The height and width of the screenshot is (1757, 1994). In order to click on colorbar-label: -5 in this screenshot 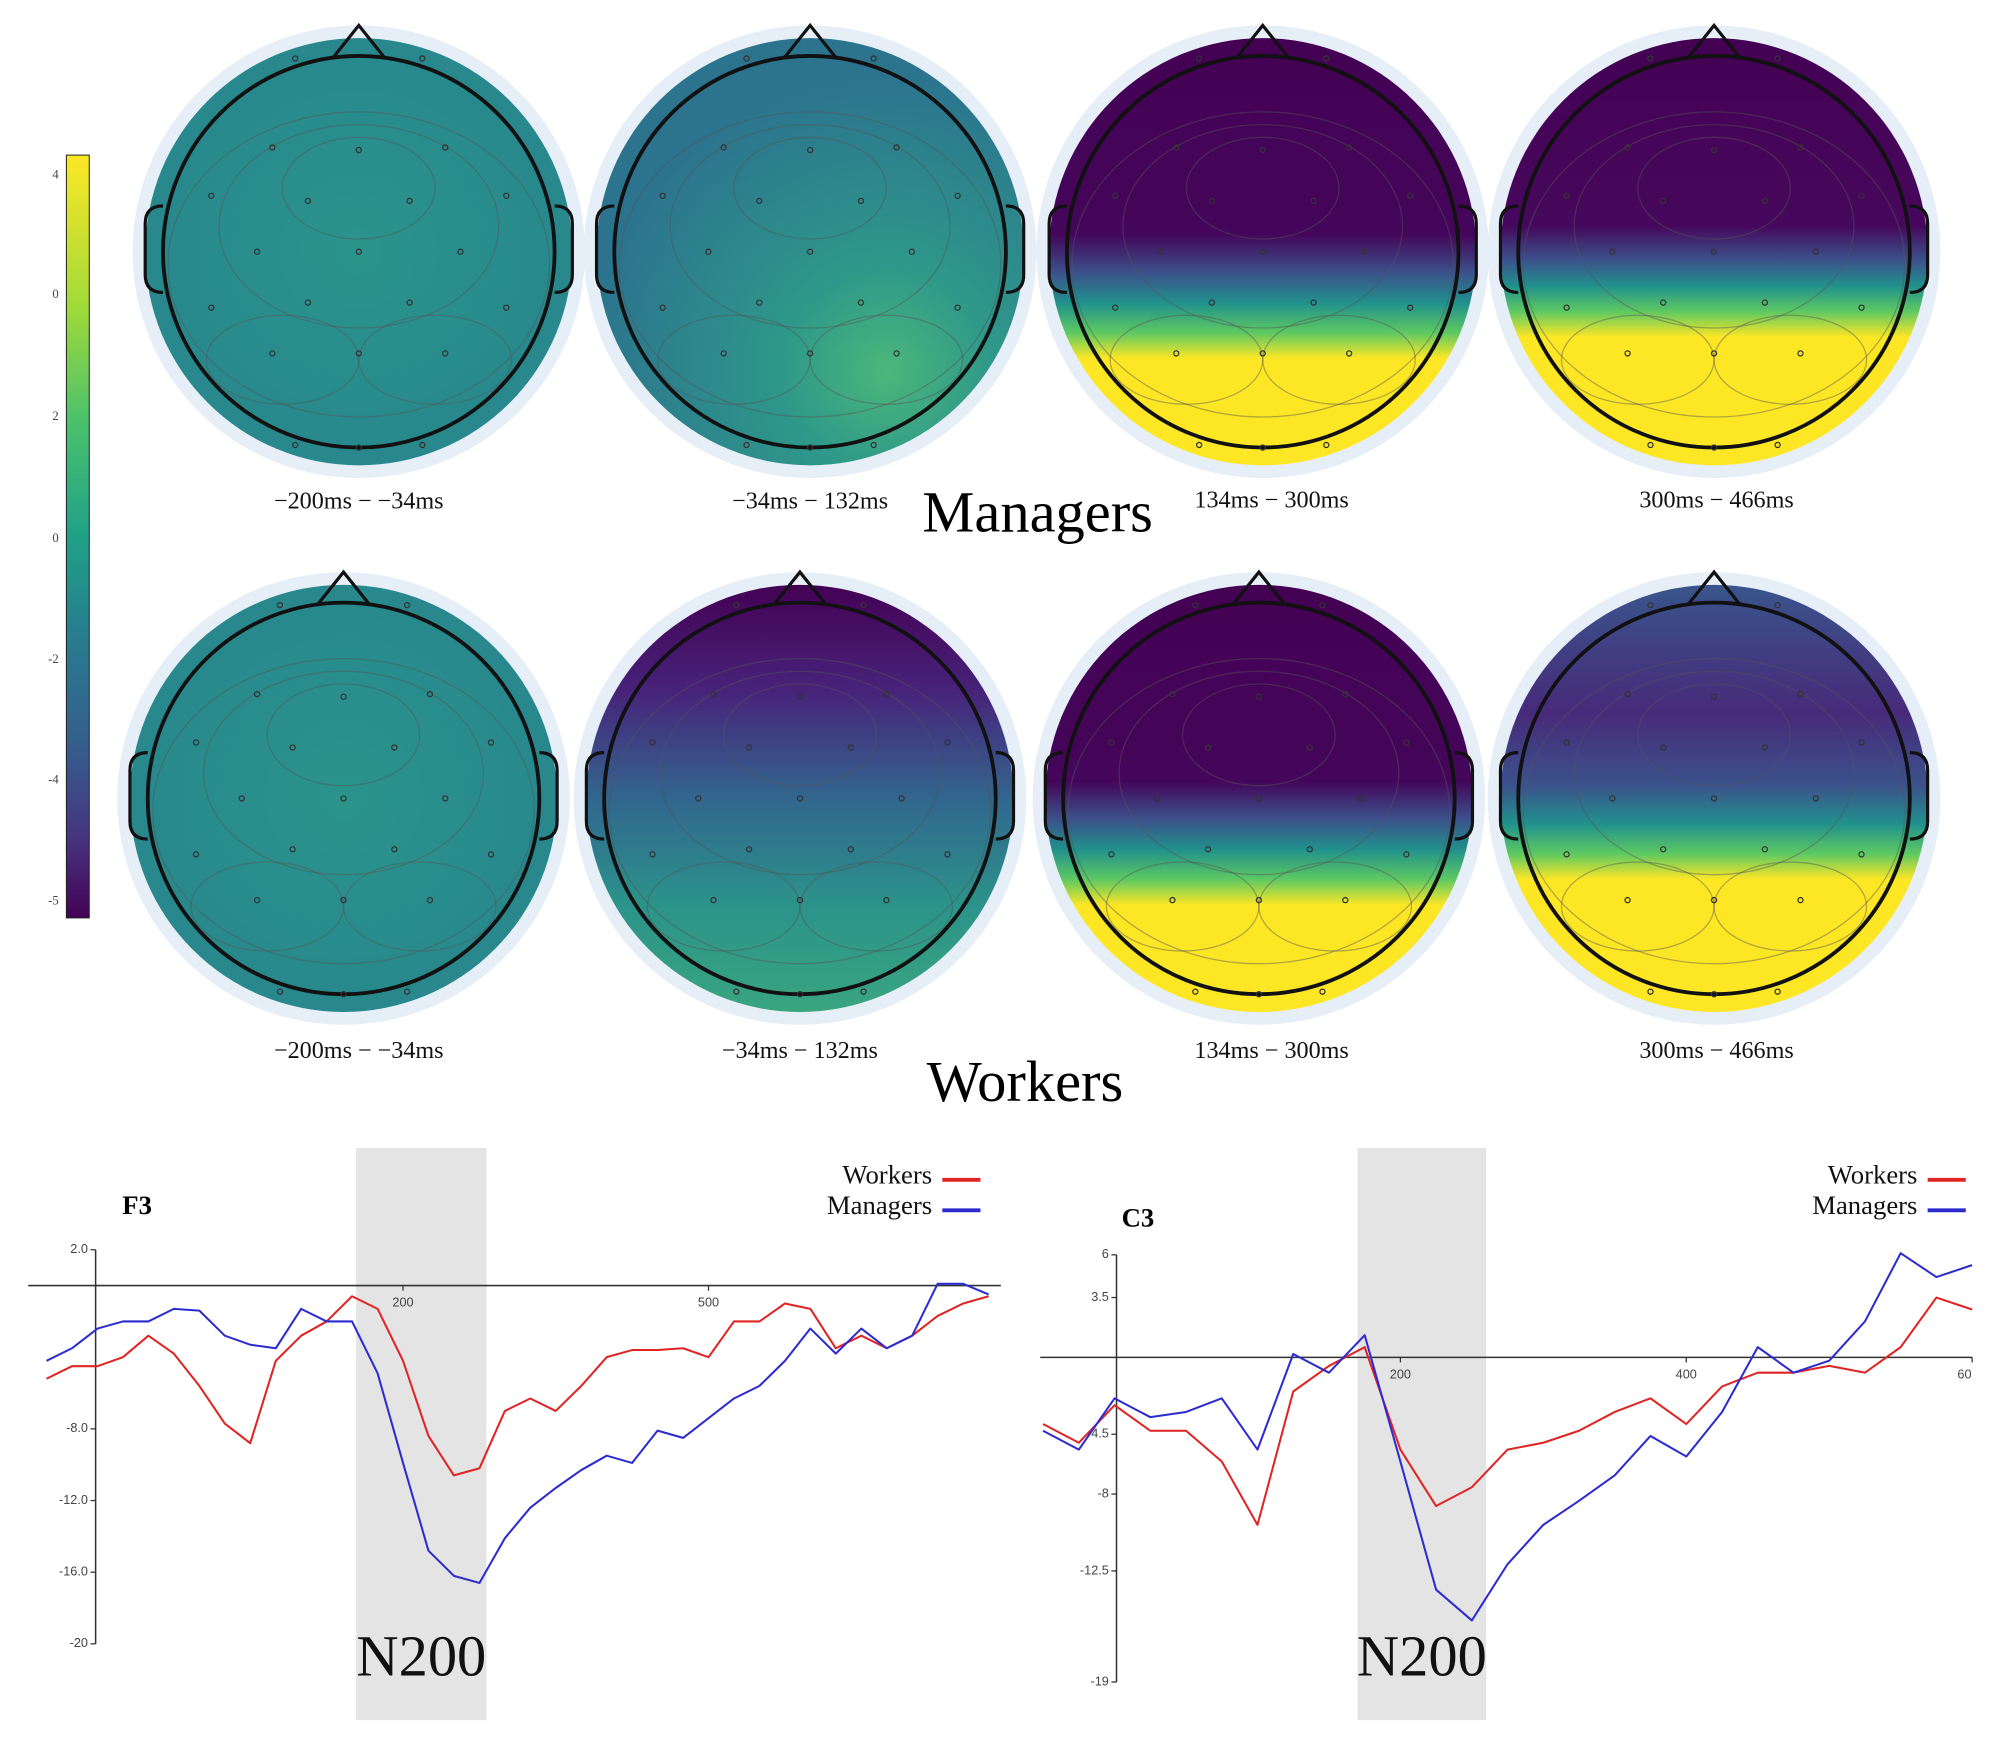, I will do `click(53, 900)`.